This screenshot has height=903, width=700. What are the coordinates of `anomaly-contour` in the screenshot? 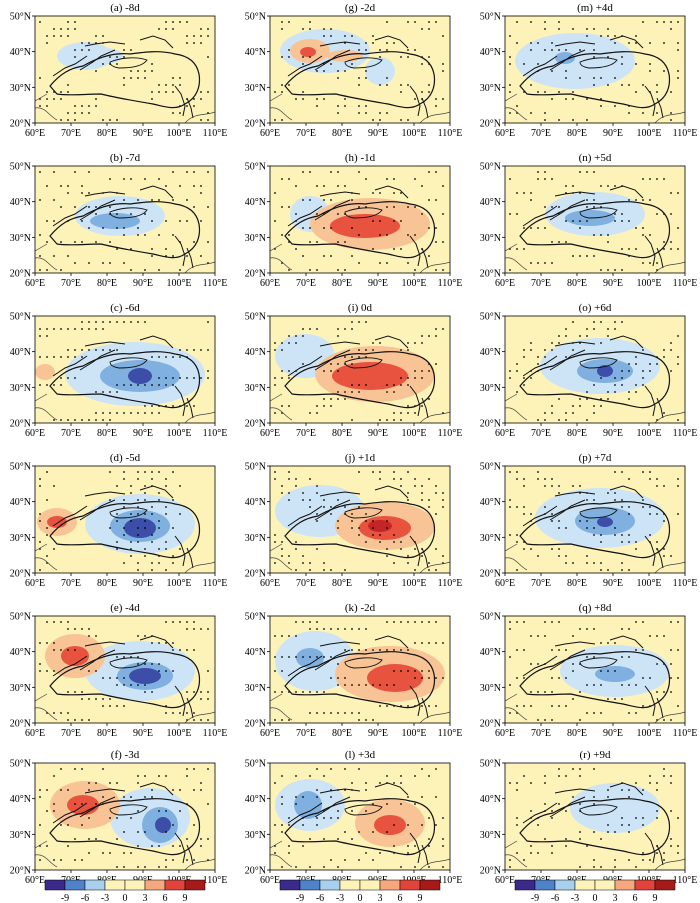 It's located at (390, 825).